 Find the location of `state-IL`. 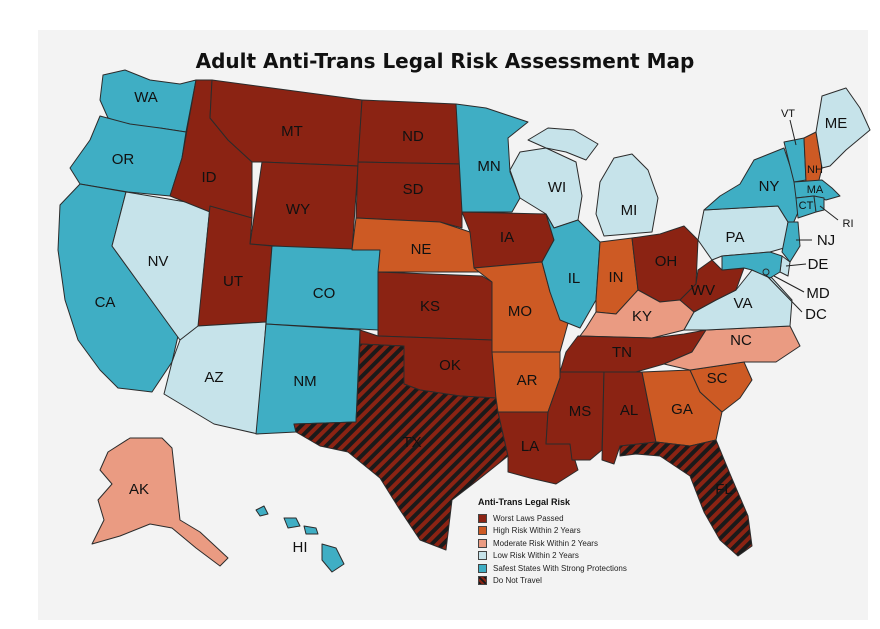

state-IL is located at coordinates (571, 271).